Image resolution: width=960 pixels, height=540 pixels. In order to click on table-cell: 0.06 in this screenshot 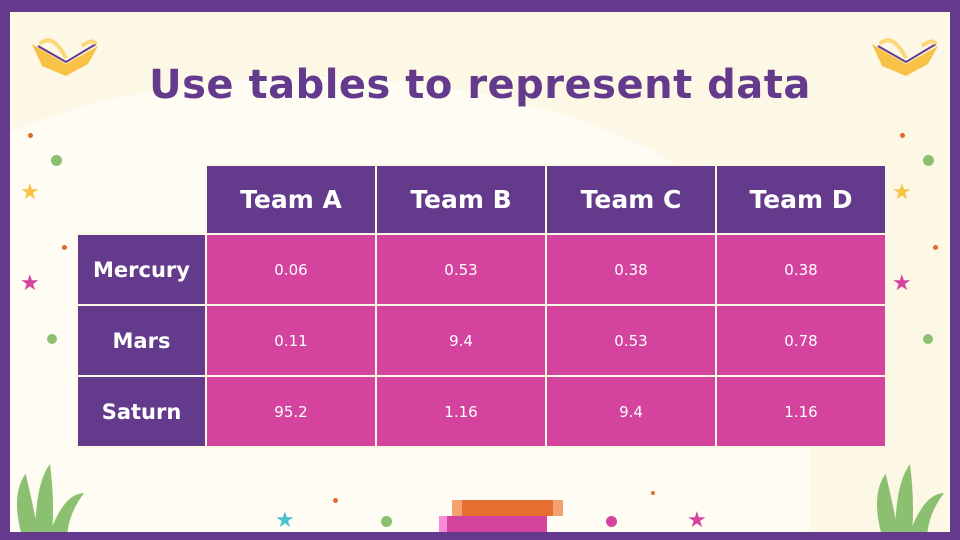, I will do `click(291, 269)`.